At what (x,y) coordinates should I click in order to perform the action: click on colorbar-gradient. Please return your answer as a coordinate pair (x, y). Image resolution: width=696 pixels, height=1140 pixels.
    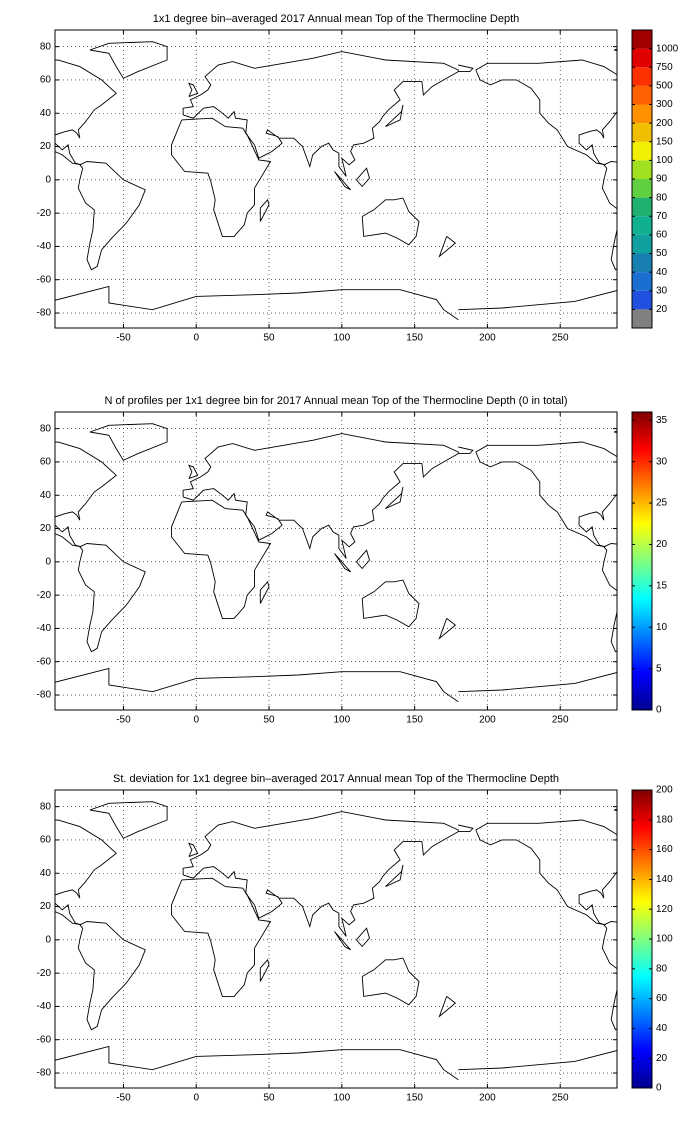
    Looking at the image, I should click on (642, 561).